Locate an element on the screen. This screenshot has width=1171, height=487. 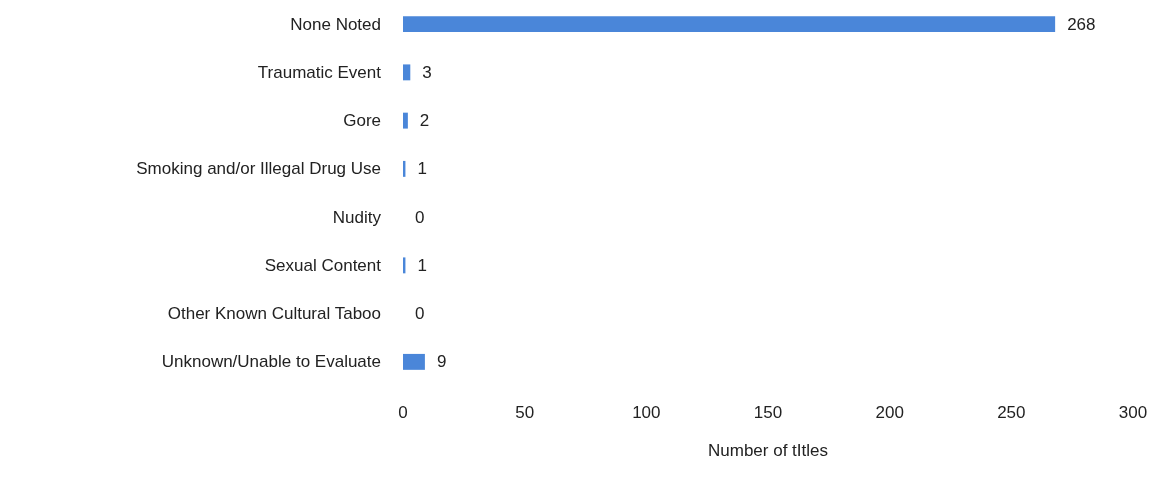
x-tick-label: 100 is located at coordinates (646, 412).